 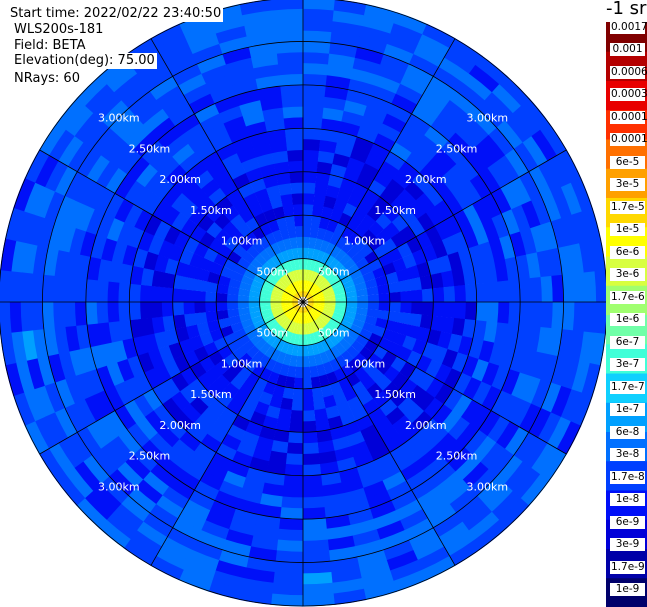 What do you see at coordinates (627, 410) in the screenshot?
I see `colorbar-label: 1e-7` at bounding box center [627, 410].